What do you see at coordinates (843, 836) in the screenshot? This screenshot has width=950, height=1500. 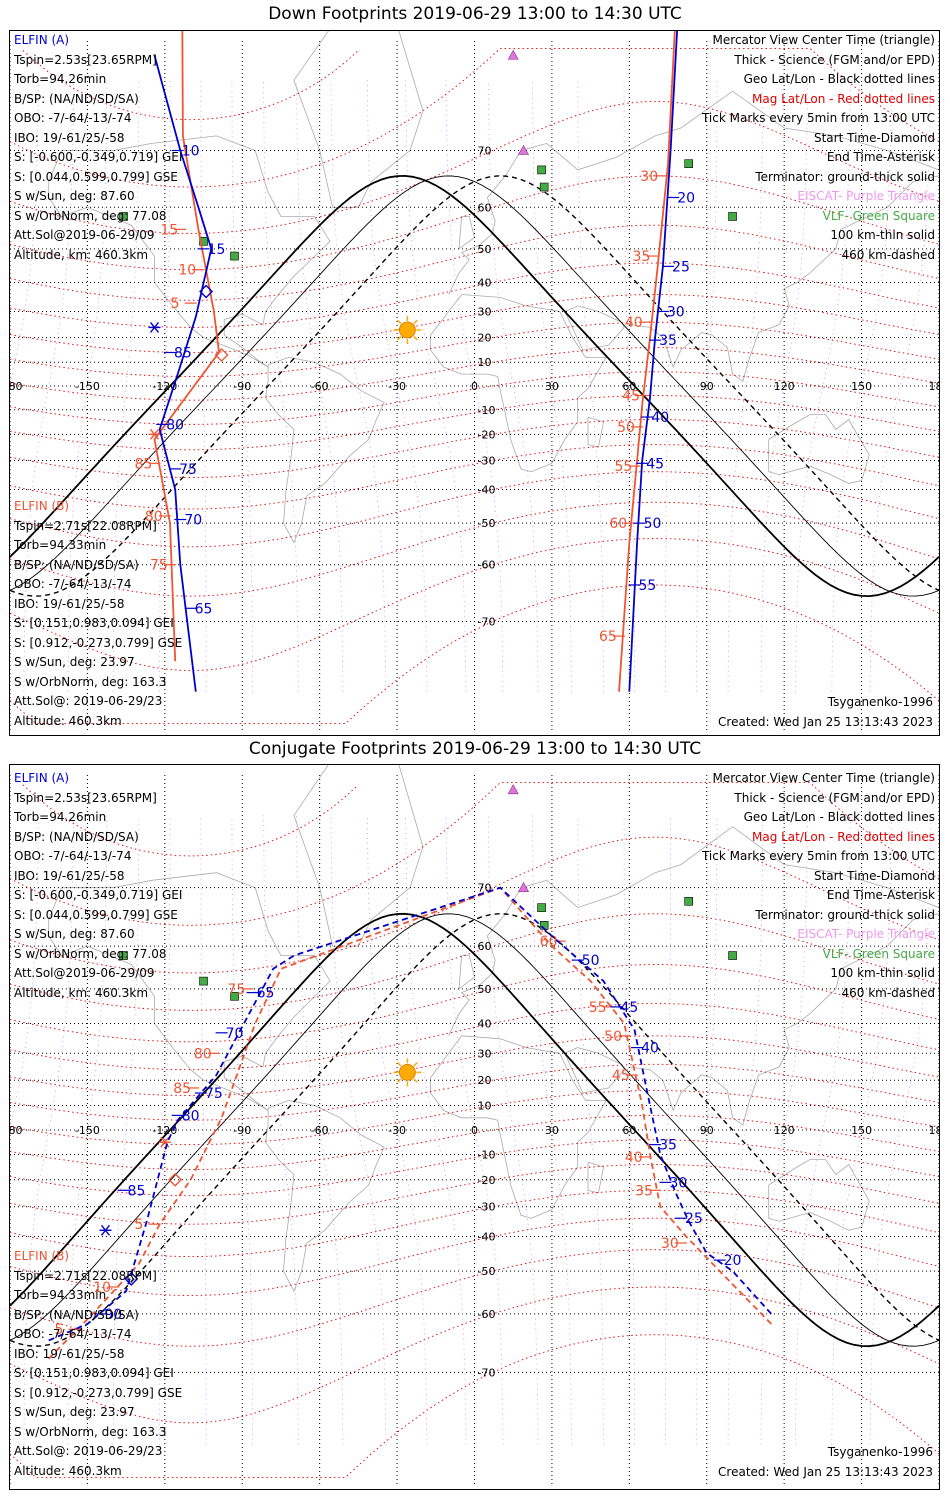 I see `legend-item: Mag Lat/Lon - Red dotted lines` at bounding box center [843, 836].